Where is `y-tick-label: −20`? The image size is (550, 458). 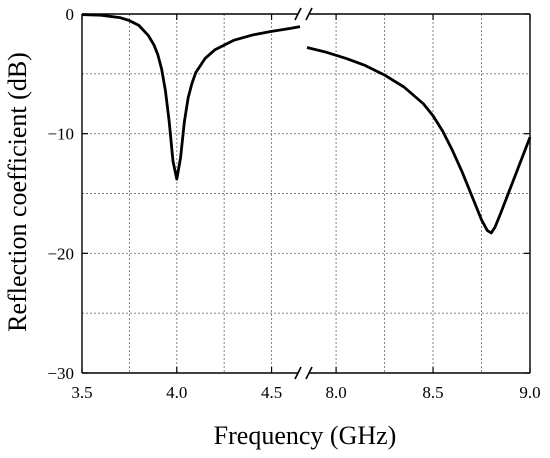 y-tick-label: −20 is located at coordinates (60, 253).